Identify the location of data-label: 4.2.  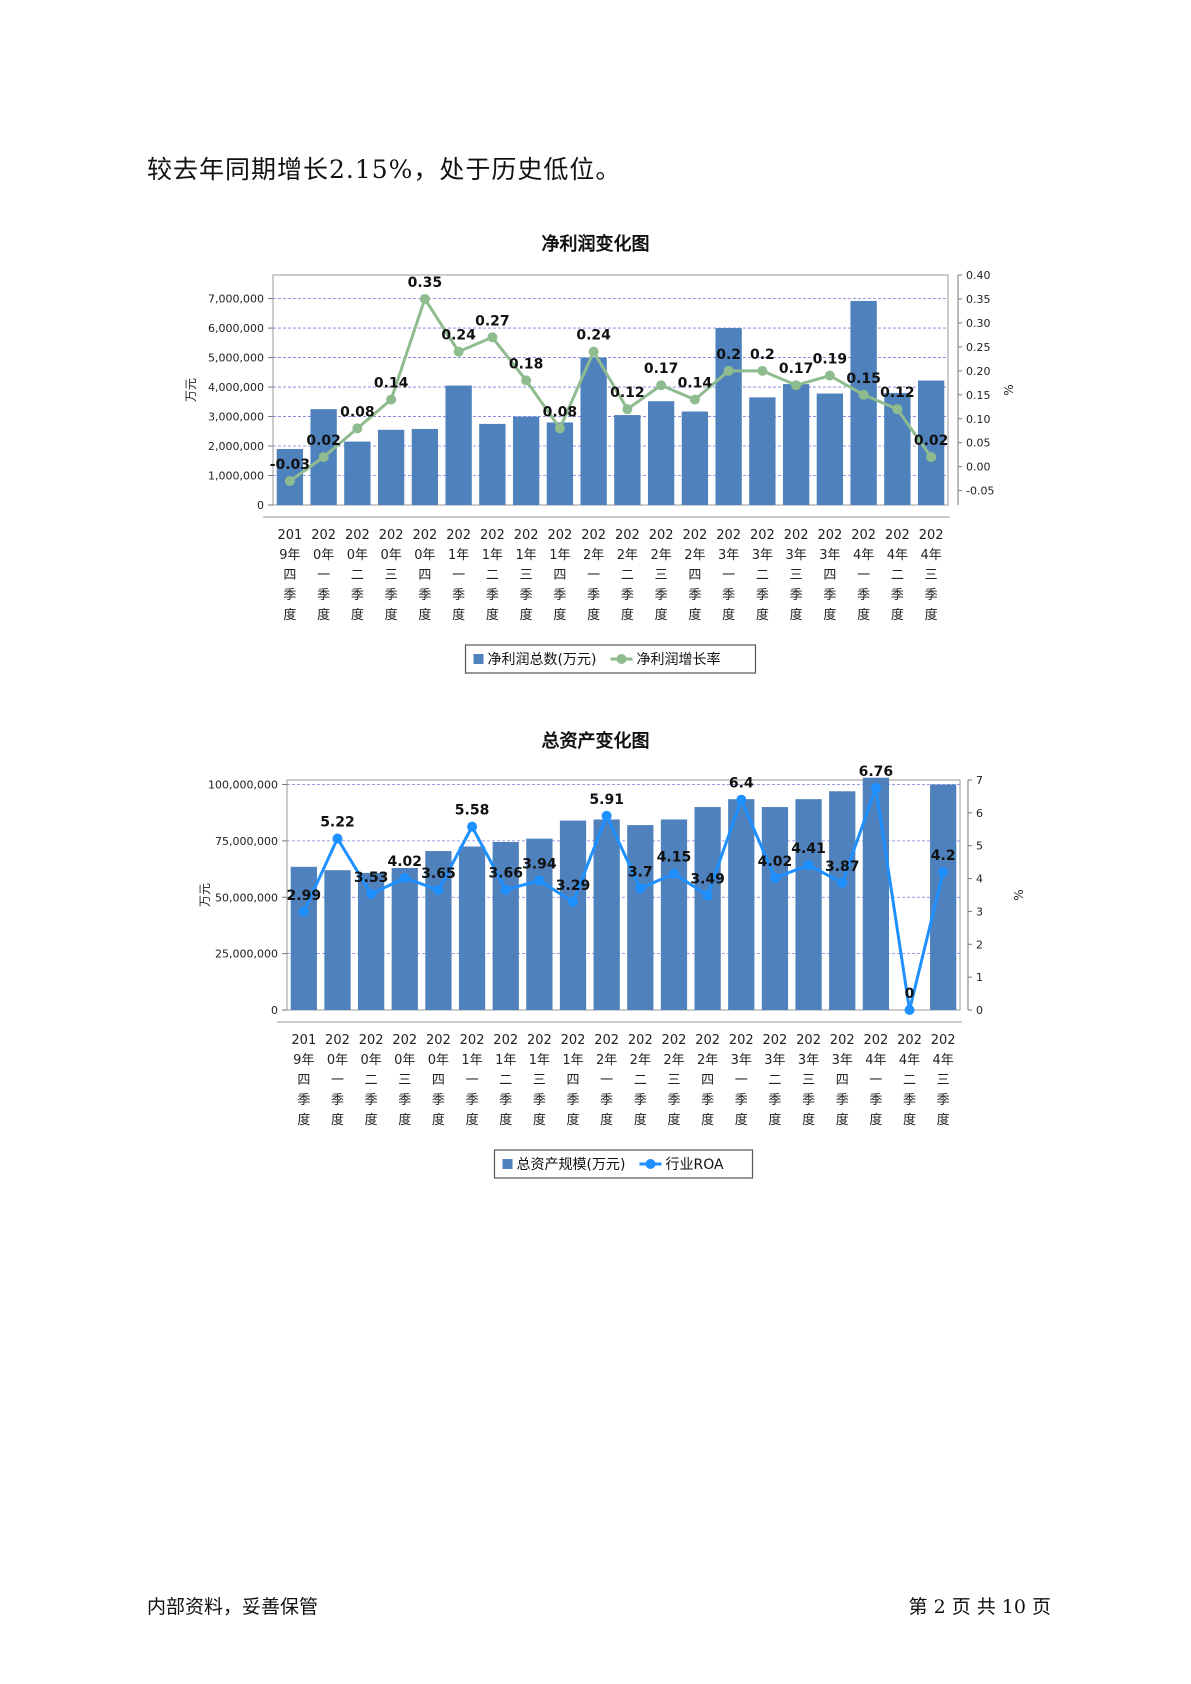
(943, 856).